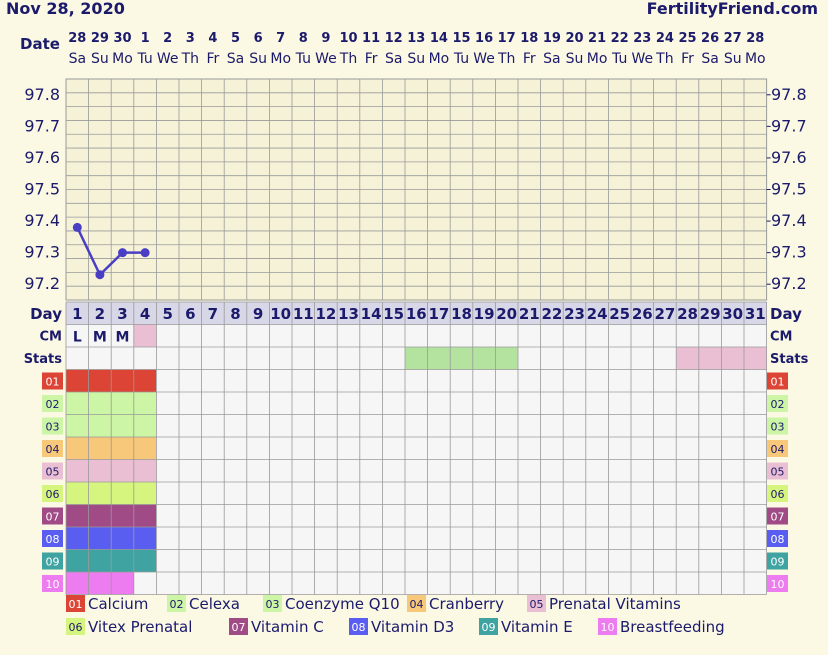 The height and width of the screenshot is (655, 828). Describe the element at coordinates (145, 314) in the screenshot. I see `day-number: 4` at that location.